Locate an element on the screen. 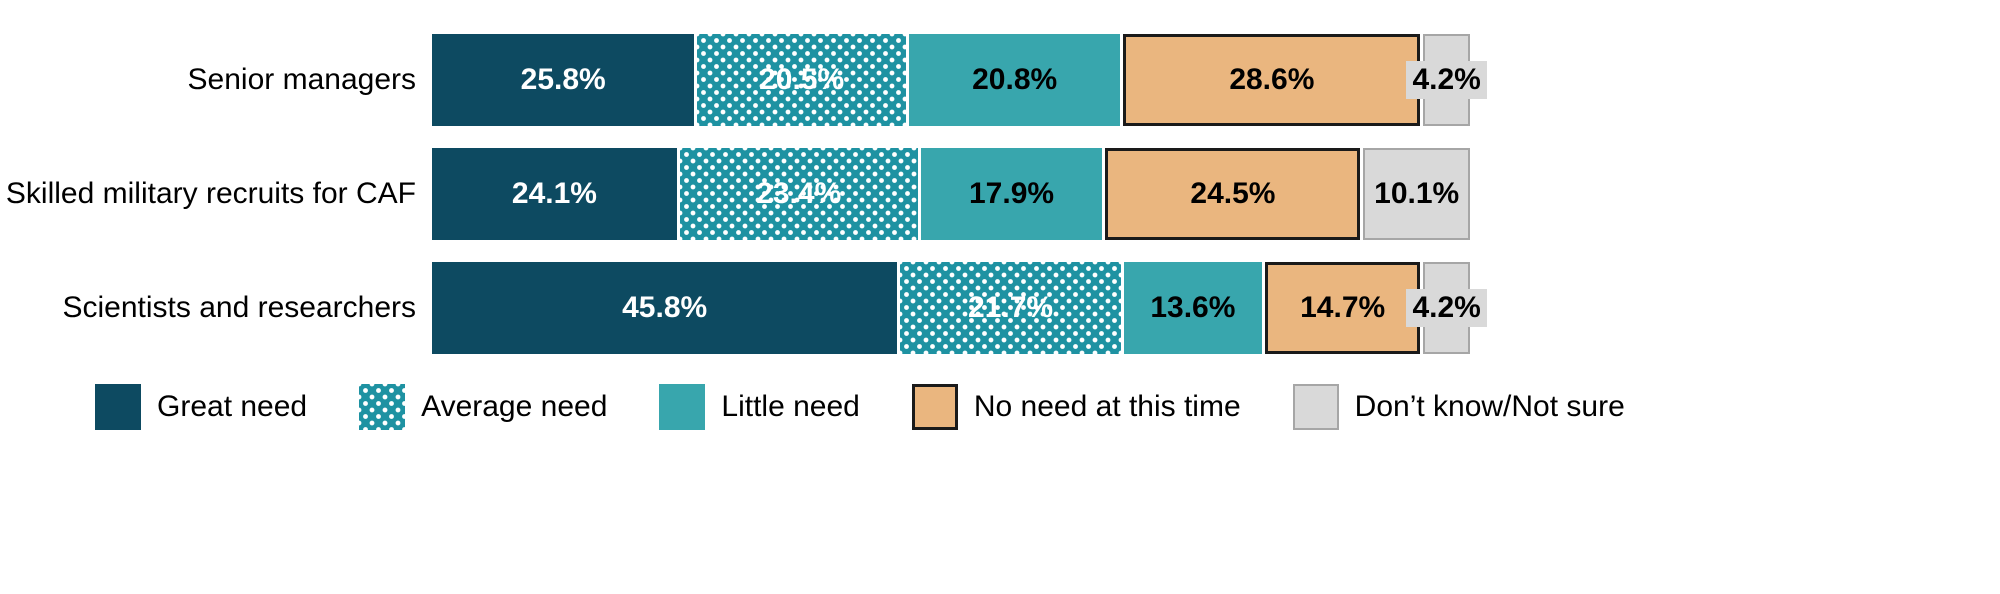 This screenshot has width=2000, height=594. segment-value-label: 13.6% is located at coordinates (1193, 307).